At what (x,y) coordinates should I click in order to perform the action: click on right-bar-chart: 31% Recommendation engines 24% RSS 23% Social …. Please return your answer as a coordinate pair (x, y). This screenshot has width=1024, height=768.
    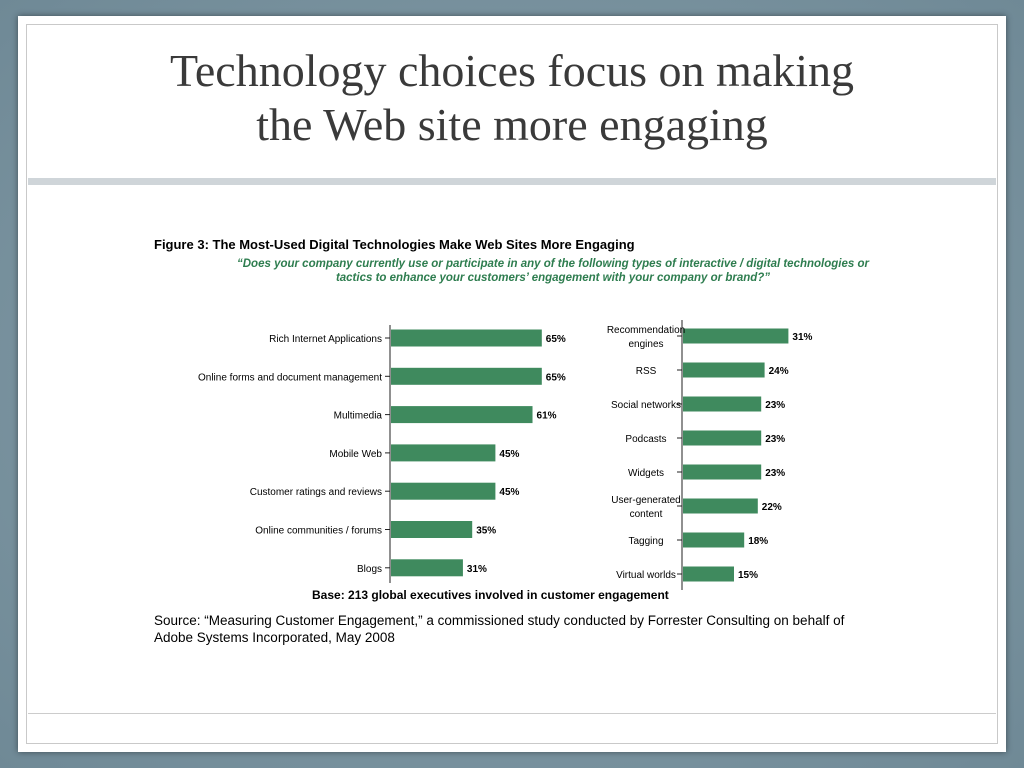
    Looking at the image, I should click on (710, 455).